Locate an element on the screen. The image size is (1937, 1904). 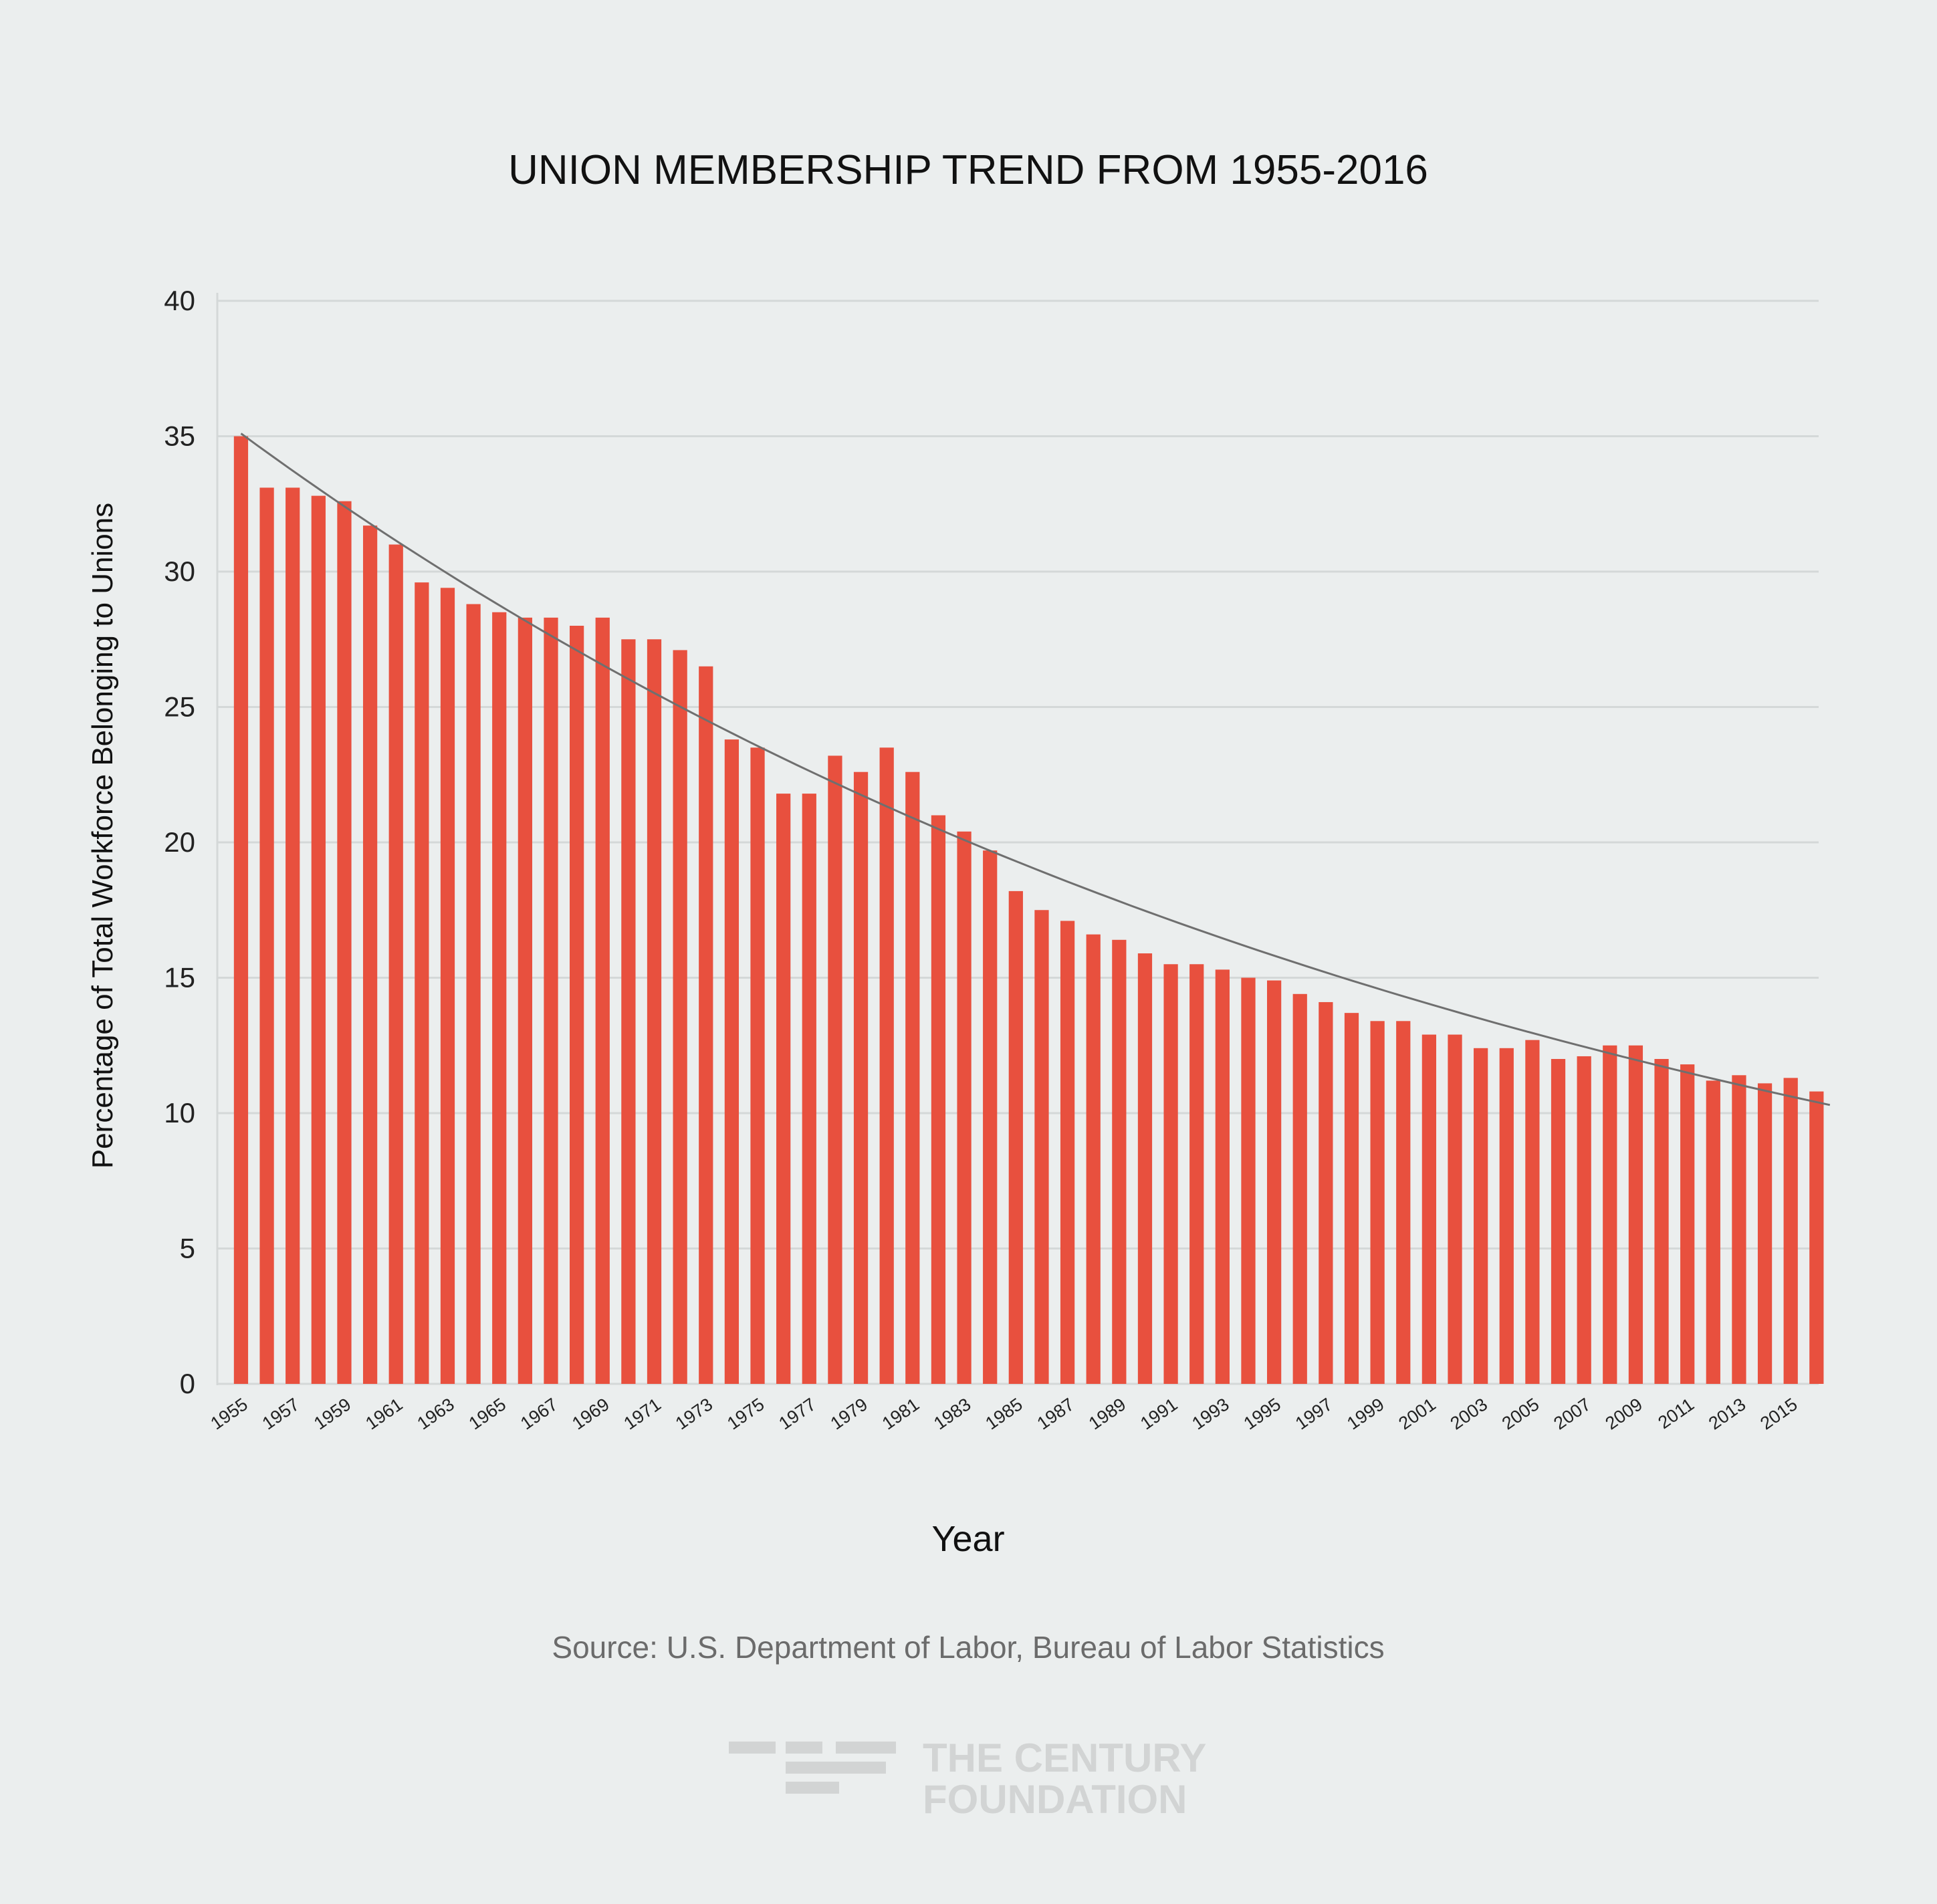
bar-1987 is located at coordinates (1067, 1152).